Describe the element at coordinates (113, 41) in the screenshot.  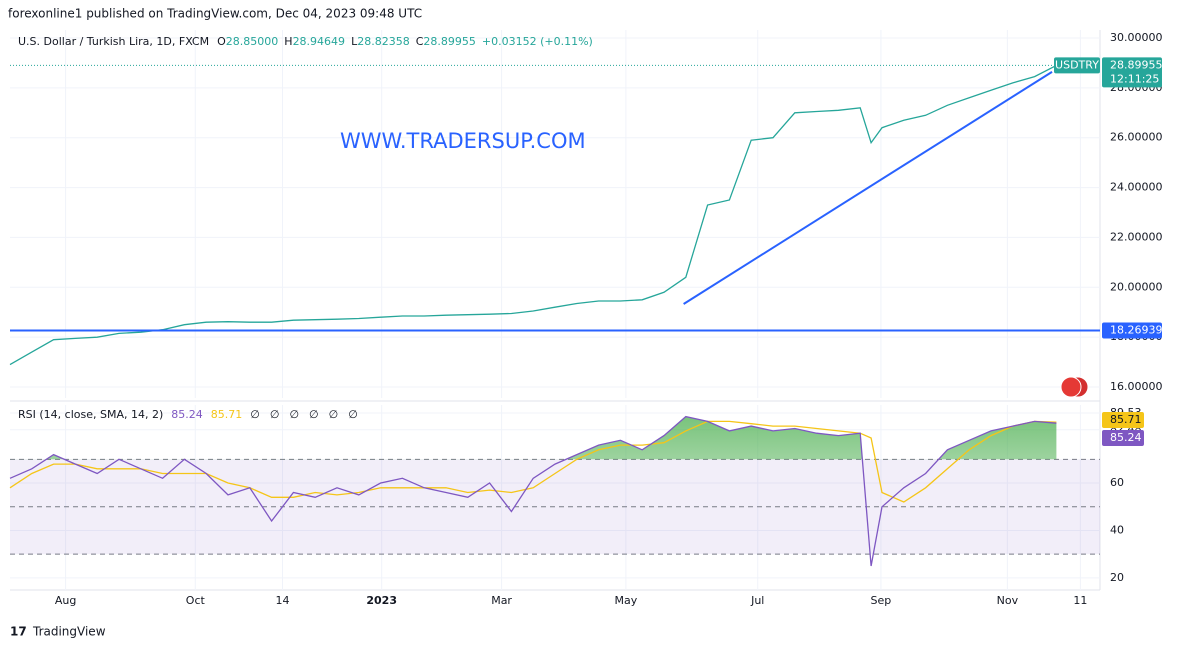
I see `symbol-title: U.S. Dollar / Turkish Lira, 1D, FXCM` at that location.